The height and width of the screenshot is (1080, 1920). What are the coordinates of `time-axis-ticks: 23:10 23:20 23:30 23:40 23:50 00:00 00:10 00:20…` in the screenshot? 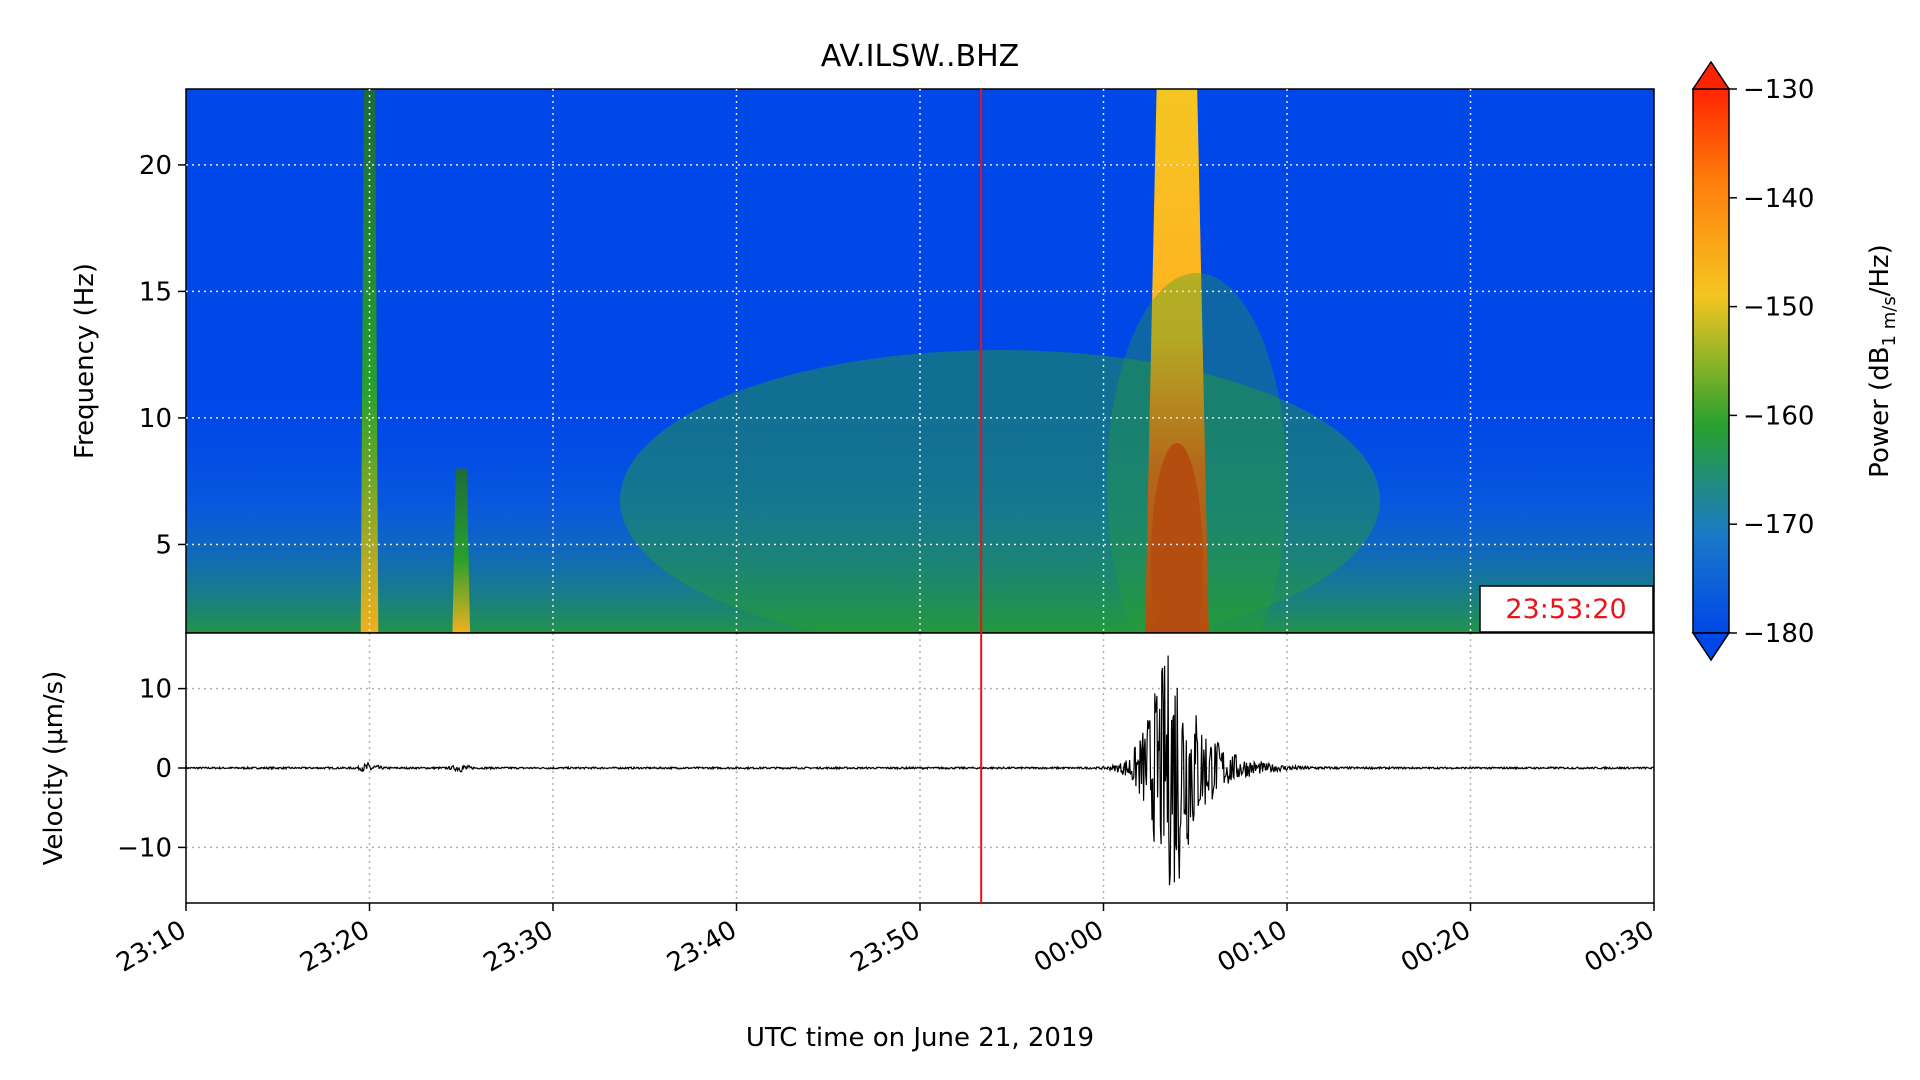 It's located at (886, 941).